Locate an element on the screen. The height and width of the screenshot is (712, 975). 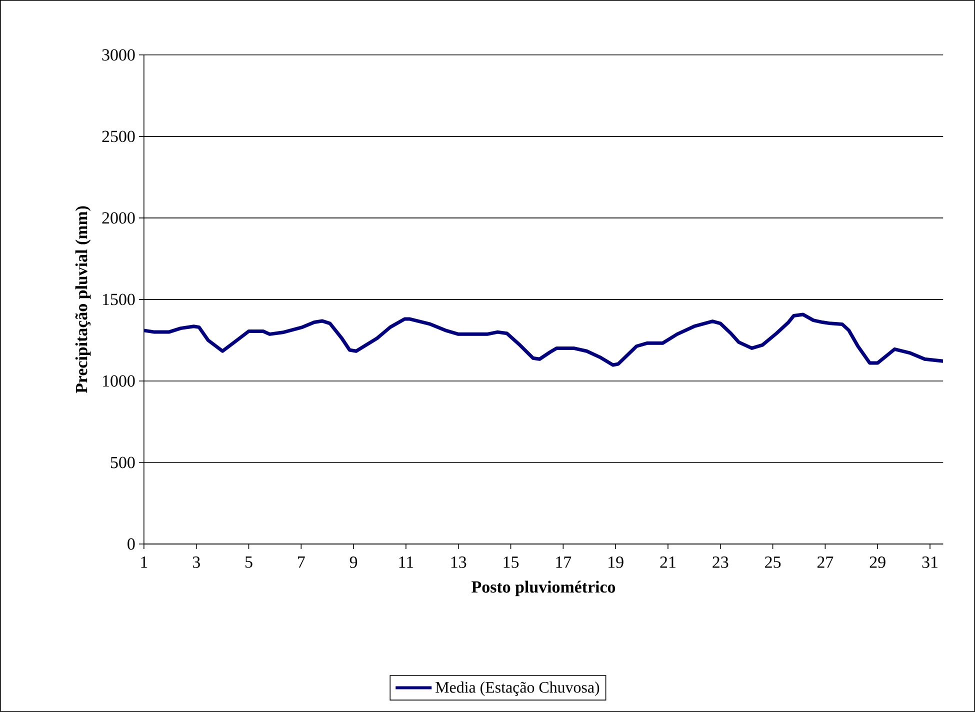
x-tick-label: 17 is located at coordinates (564, 562).